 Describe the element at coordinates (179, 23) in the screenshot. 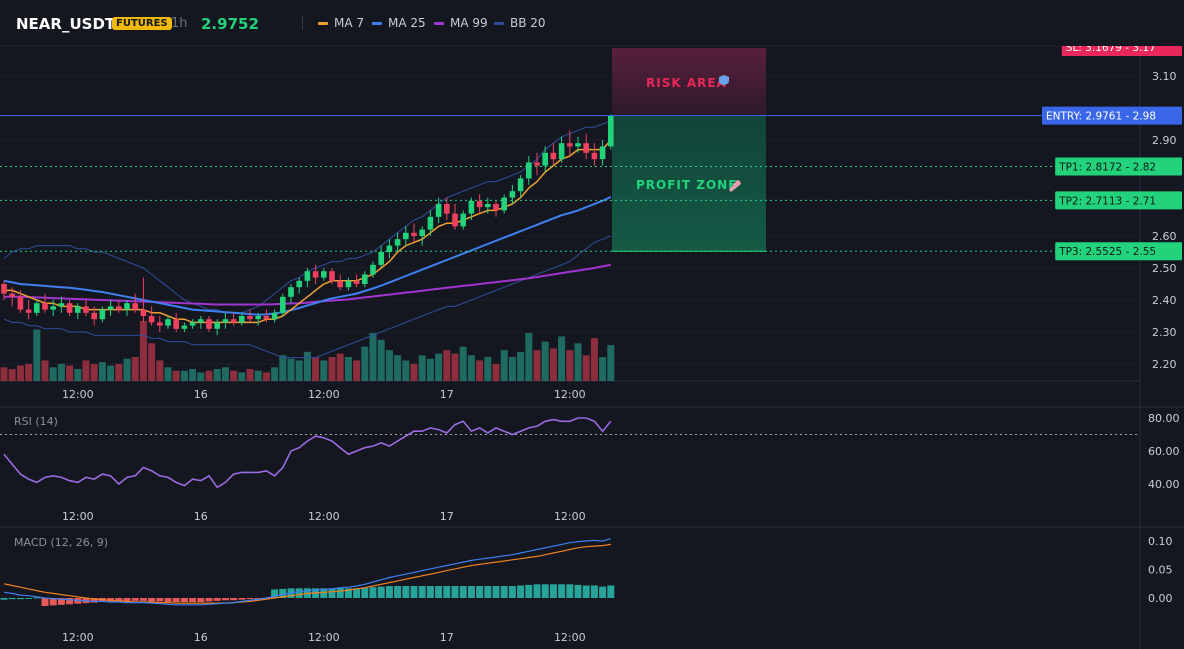

I see `timeframe-label: 1h` at that location.